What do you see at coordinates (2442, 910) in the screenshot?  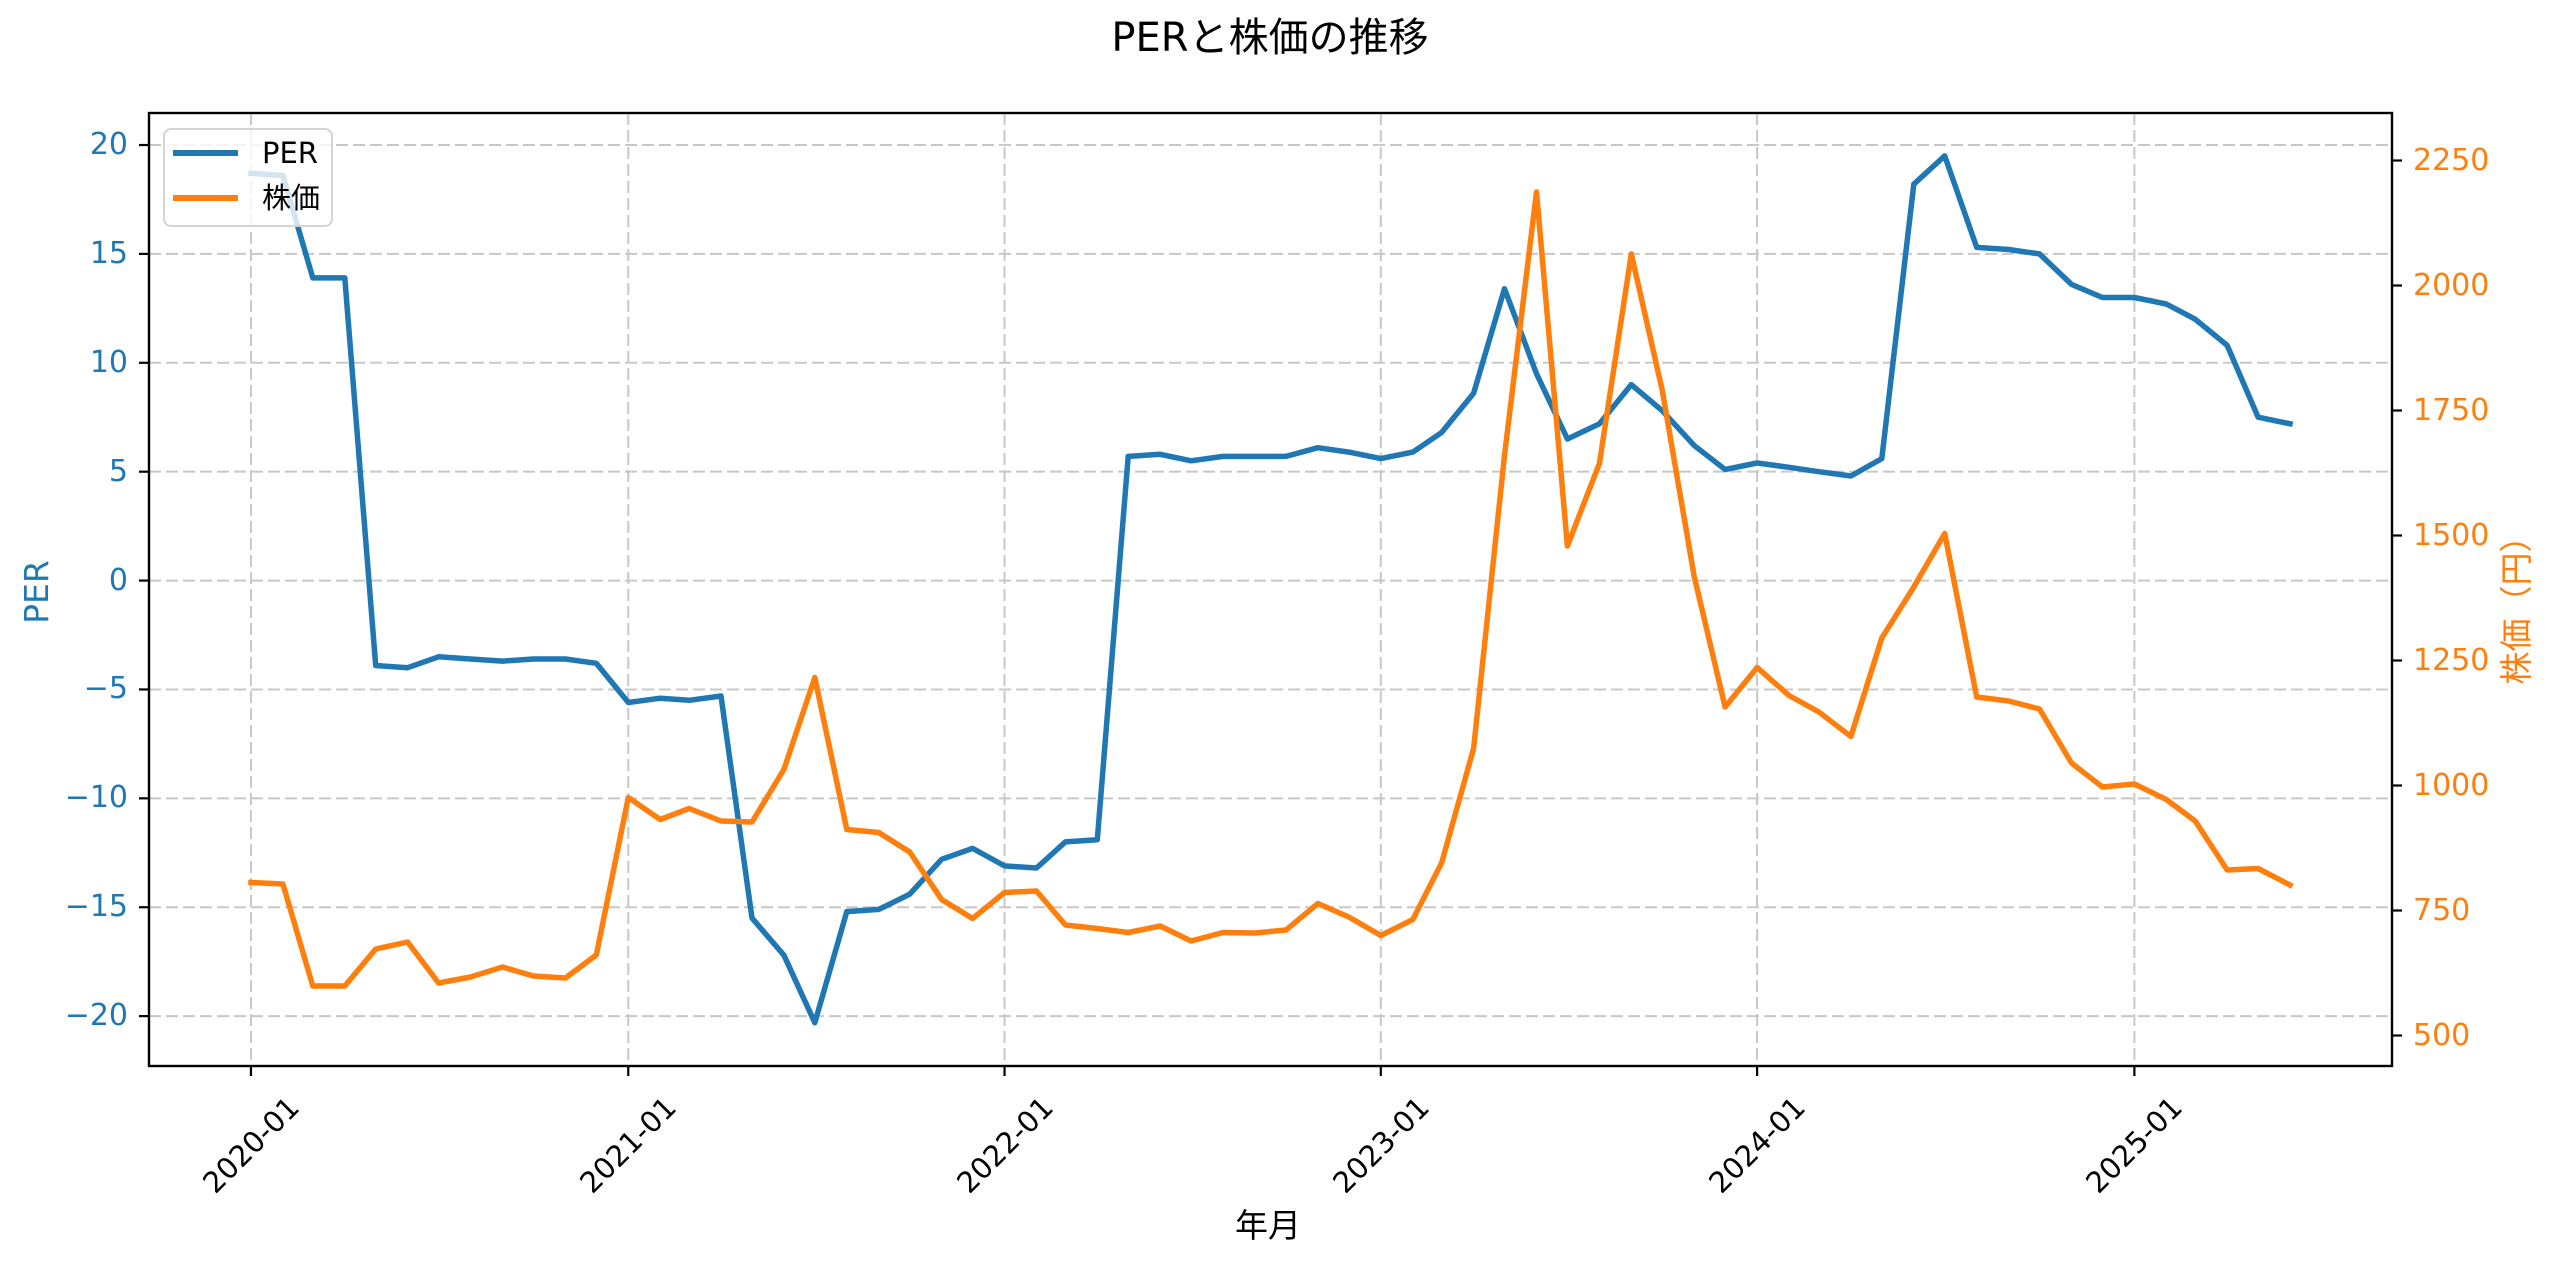 I see `y-tick-label-right: 750` at bounding box center [2442, 910].